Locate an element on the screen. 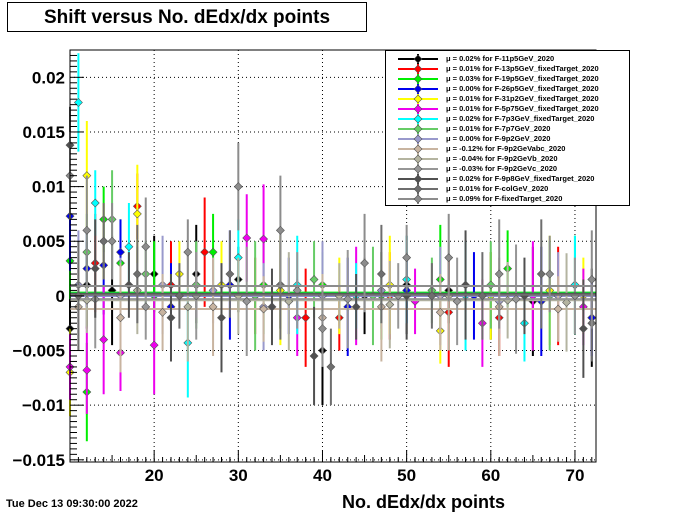  data-point-s14-p8 is located at coordinates (364, 263).